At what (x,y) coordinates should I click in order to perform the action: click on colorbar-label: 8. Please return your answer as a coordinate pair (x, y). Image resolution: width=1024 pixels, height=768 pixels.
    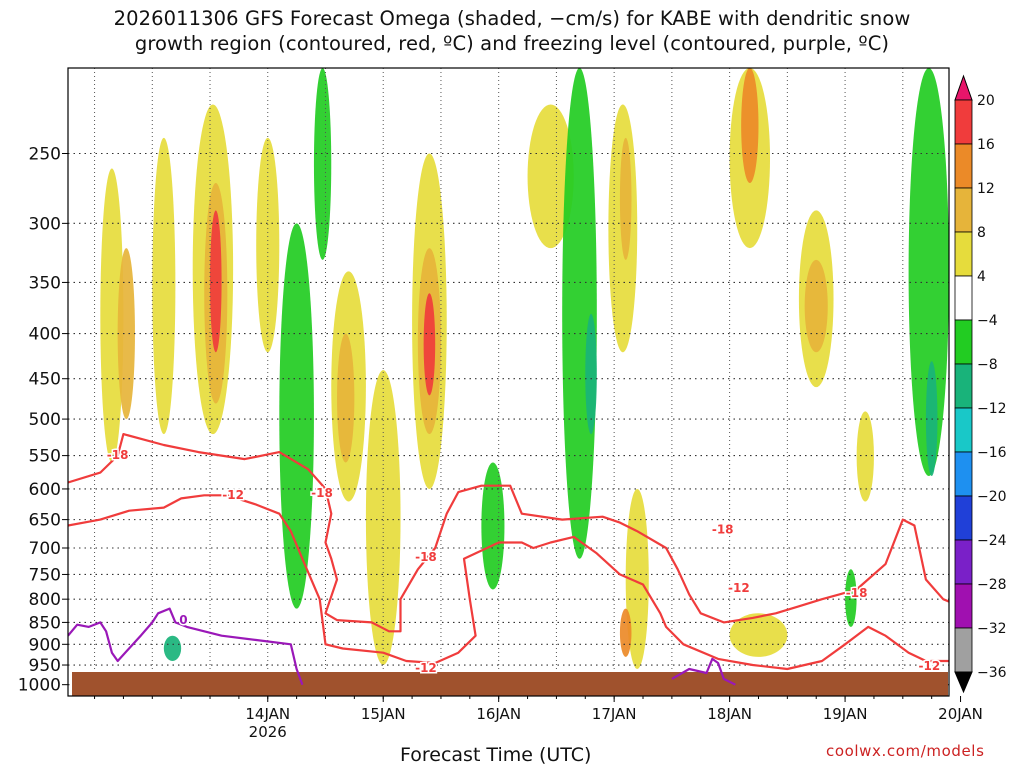
    Looking at the image, I should click on (981, 233).